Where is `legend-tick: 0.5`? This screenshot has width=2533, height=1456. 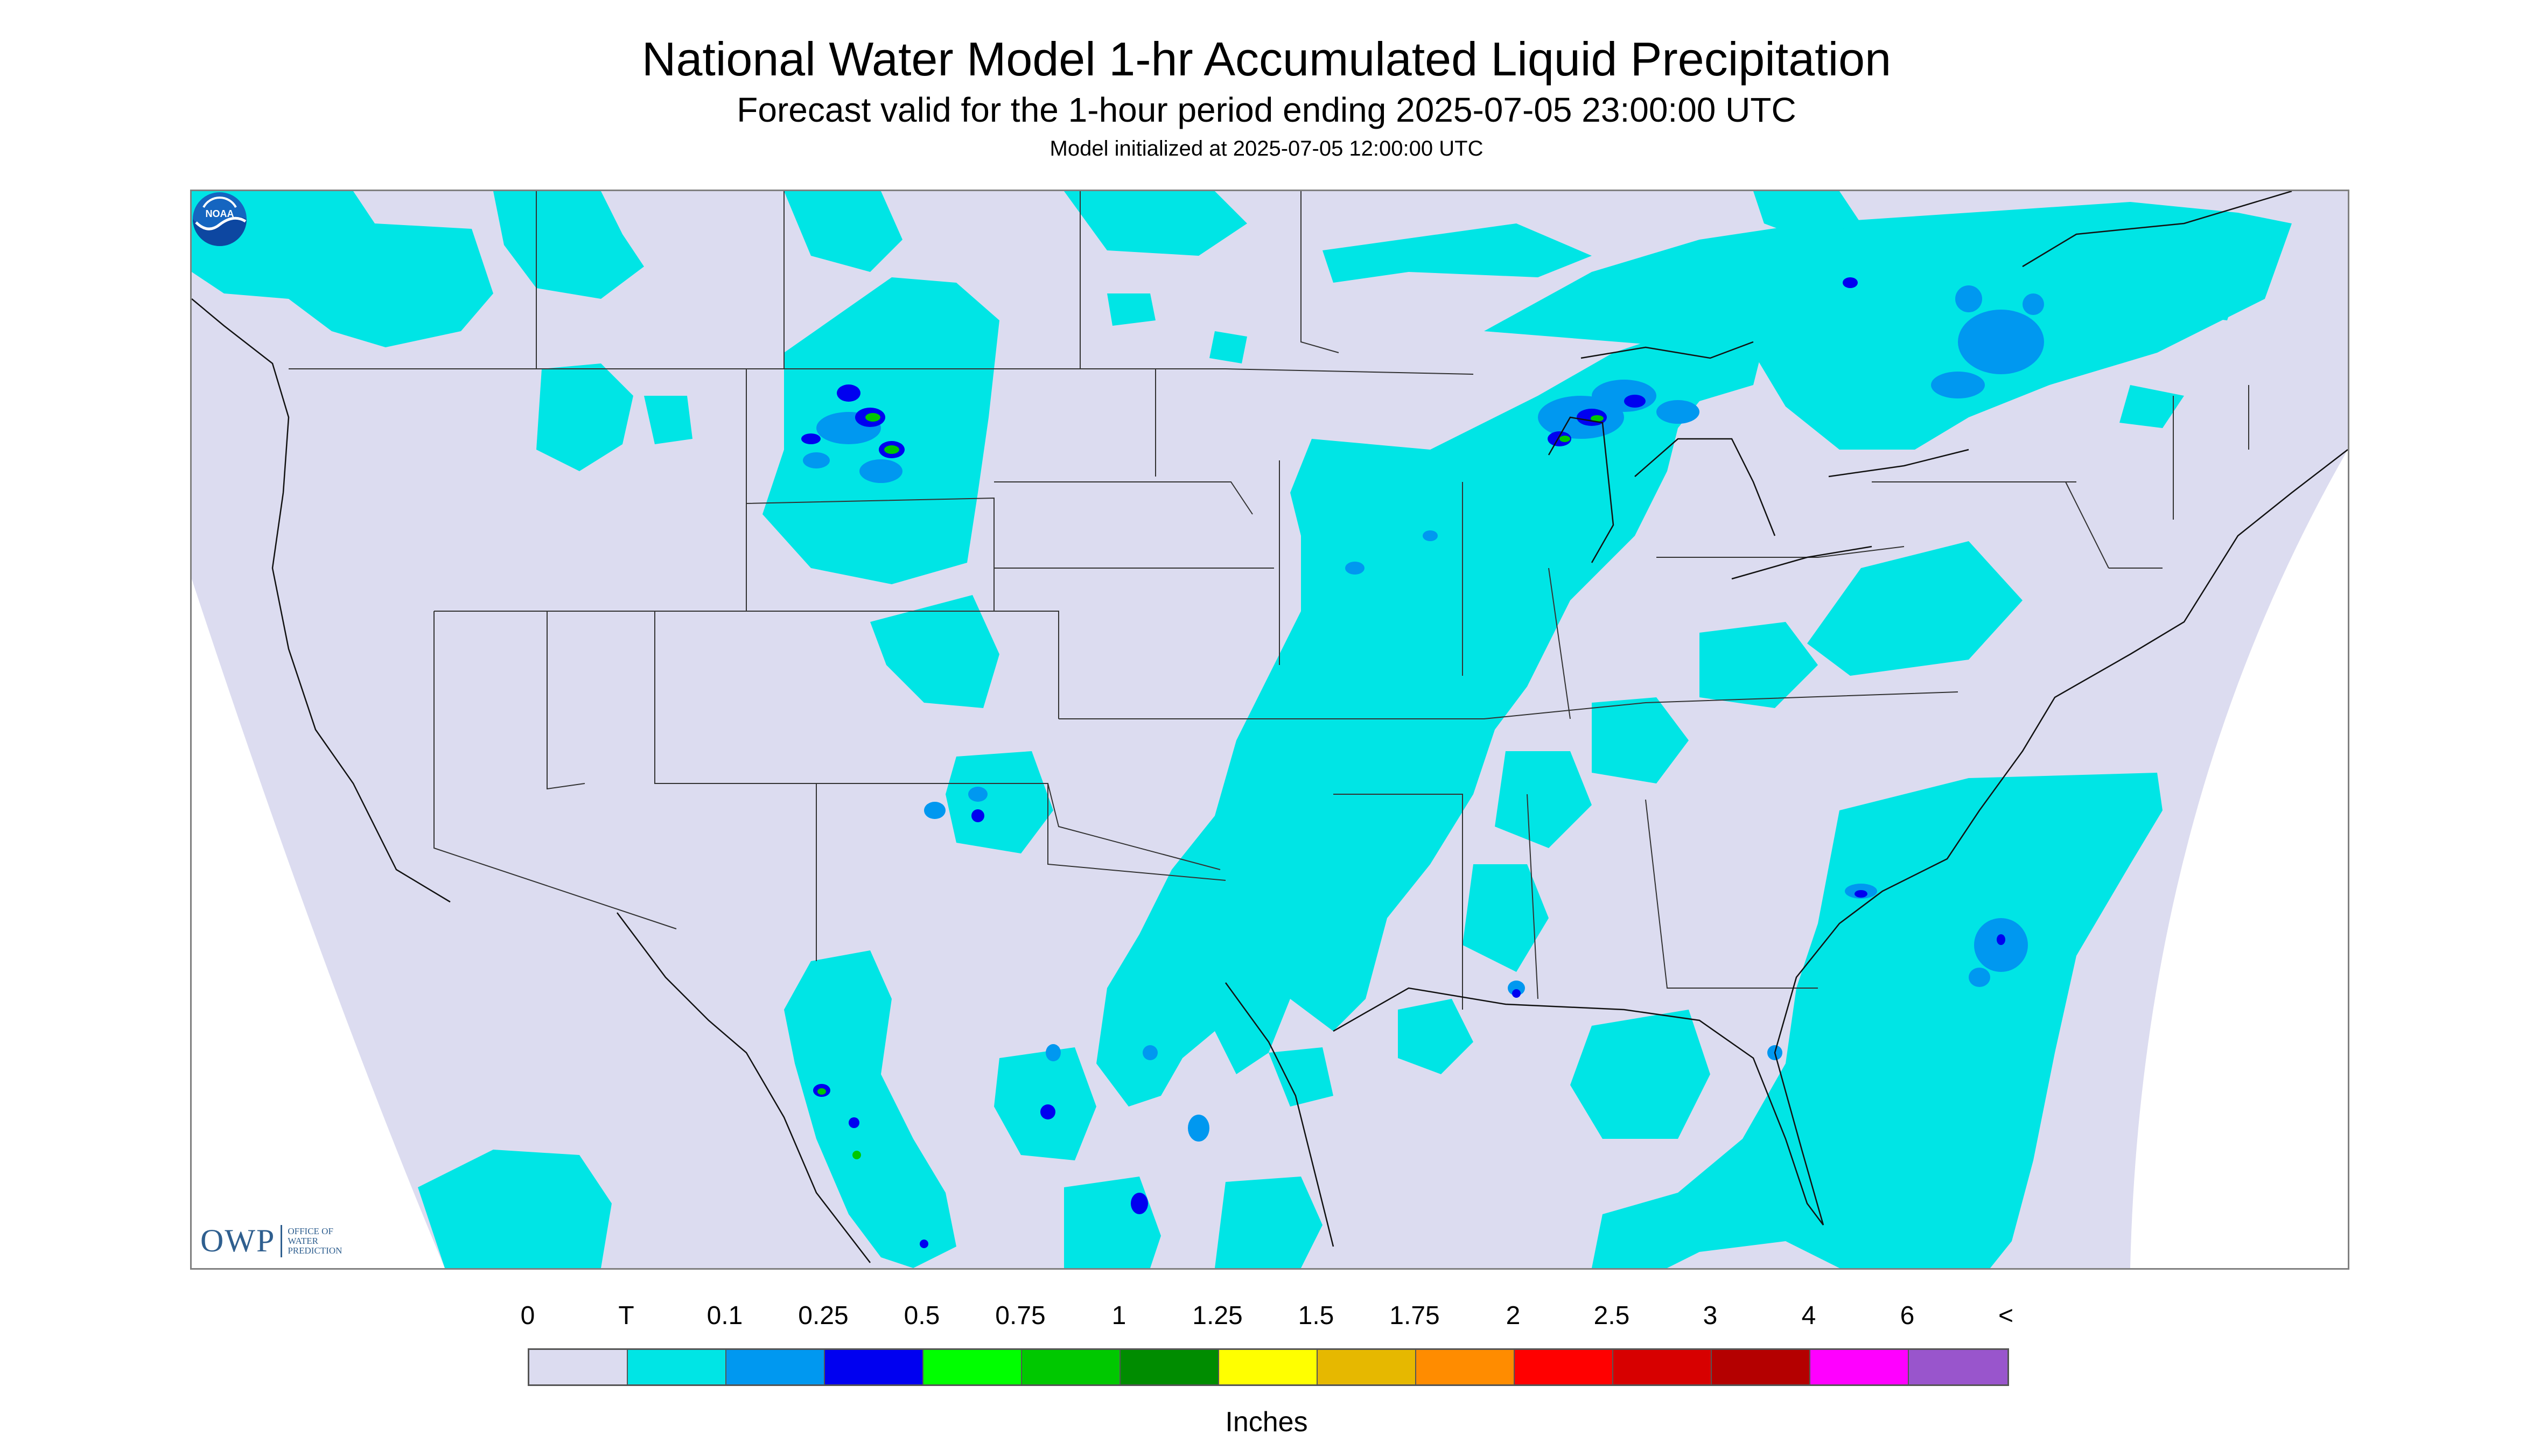
legend-tick: 0.5 is located at coordinates (922, 1315).